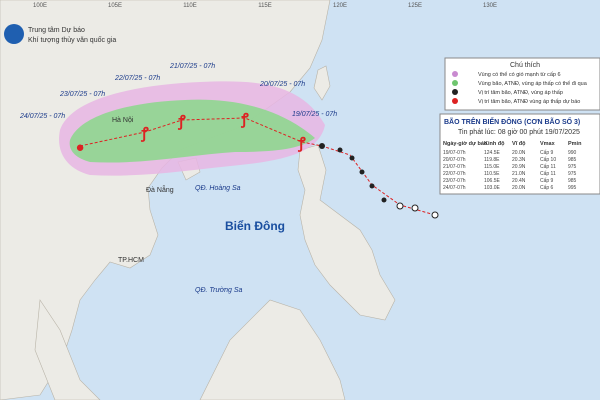 The width and height of the screenshot is (600, 400). I want to click on table-cell: 20.3N, so click(519, 160).